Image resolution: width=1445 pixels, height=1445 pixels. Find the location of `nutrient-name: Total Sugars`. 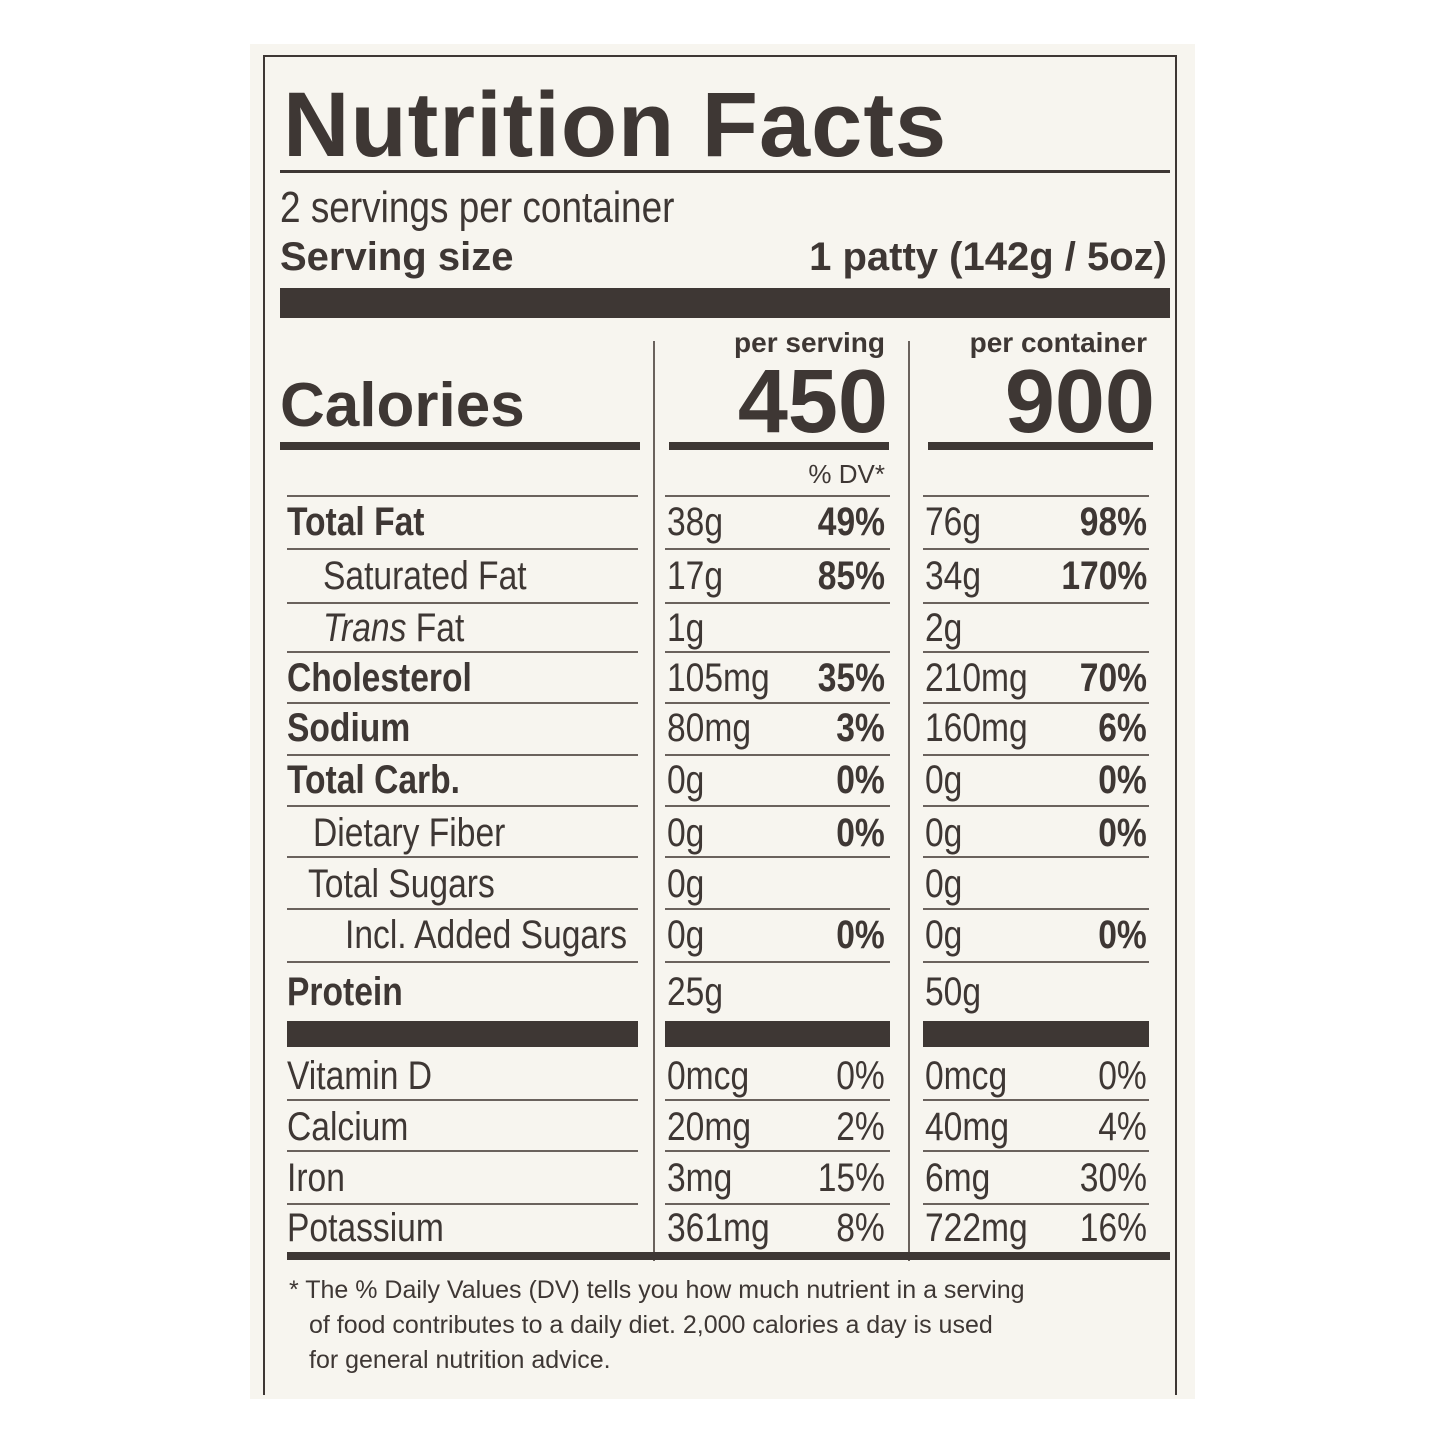

nutrient-name: Total Sugars is located at coordinates (401, 884).